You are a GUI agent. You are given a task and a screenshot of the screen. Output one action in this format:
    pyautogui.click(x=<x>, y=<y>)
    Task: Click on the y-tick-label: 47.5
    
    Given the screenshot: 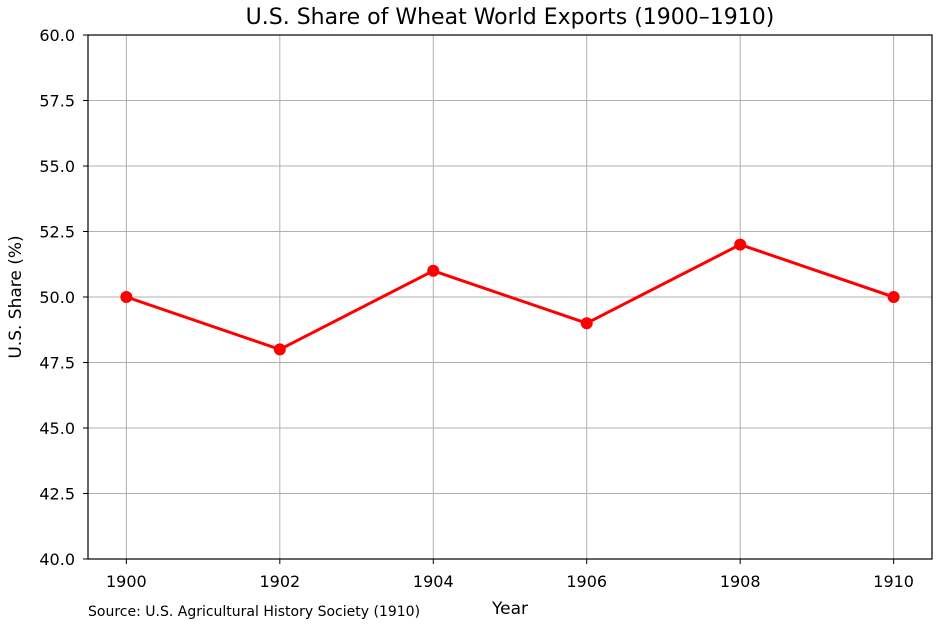 What is the action you would take?
    pyautogui.click(x=57, y=363)
    